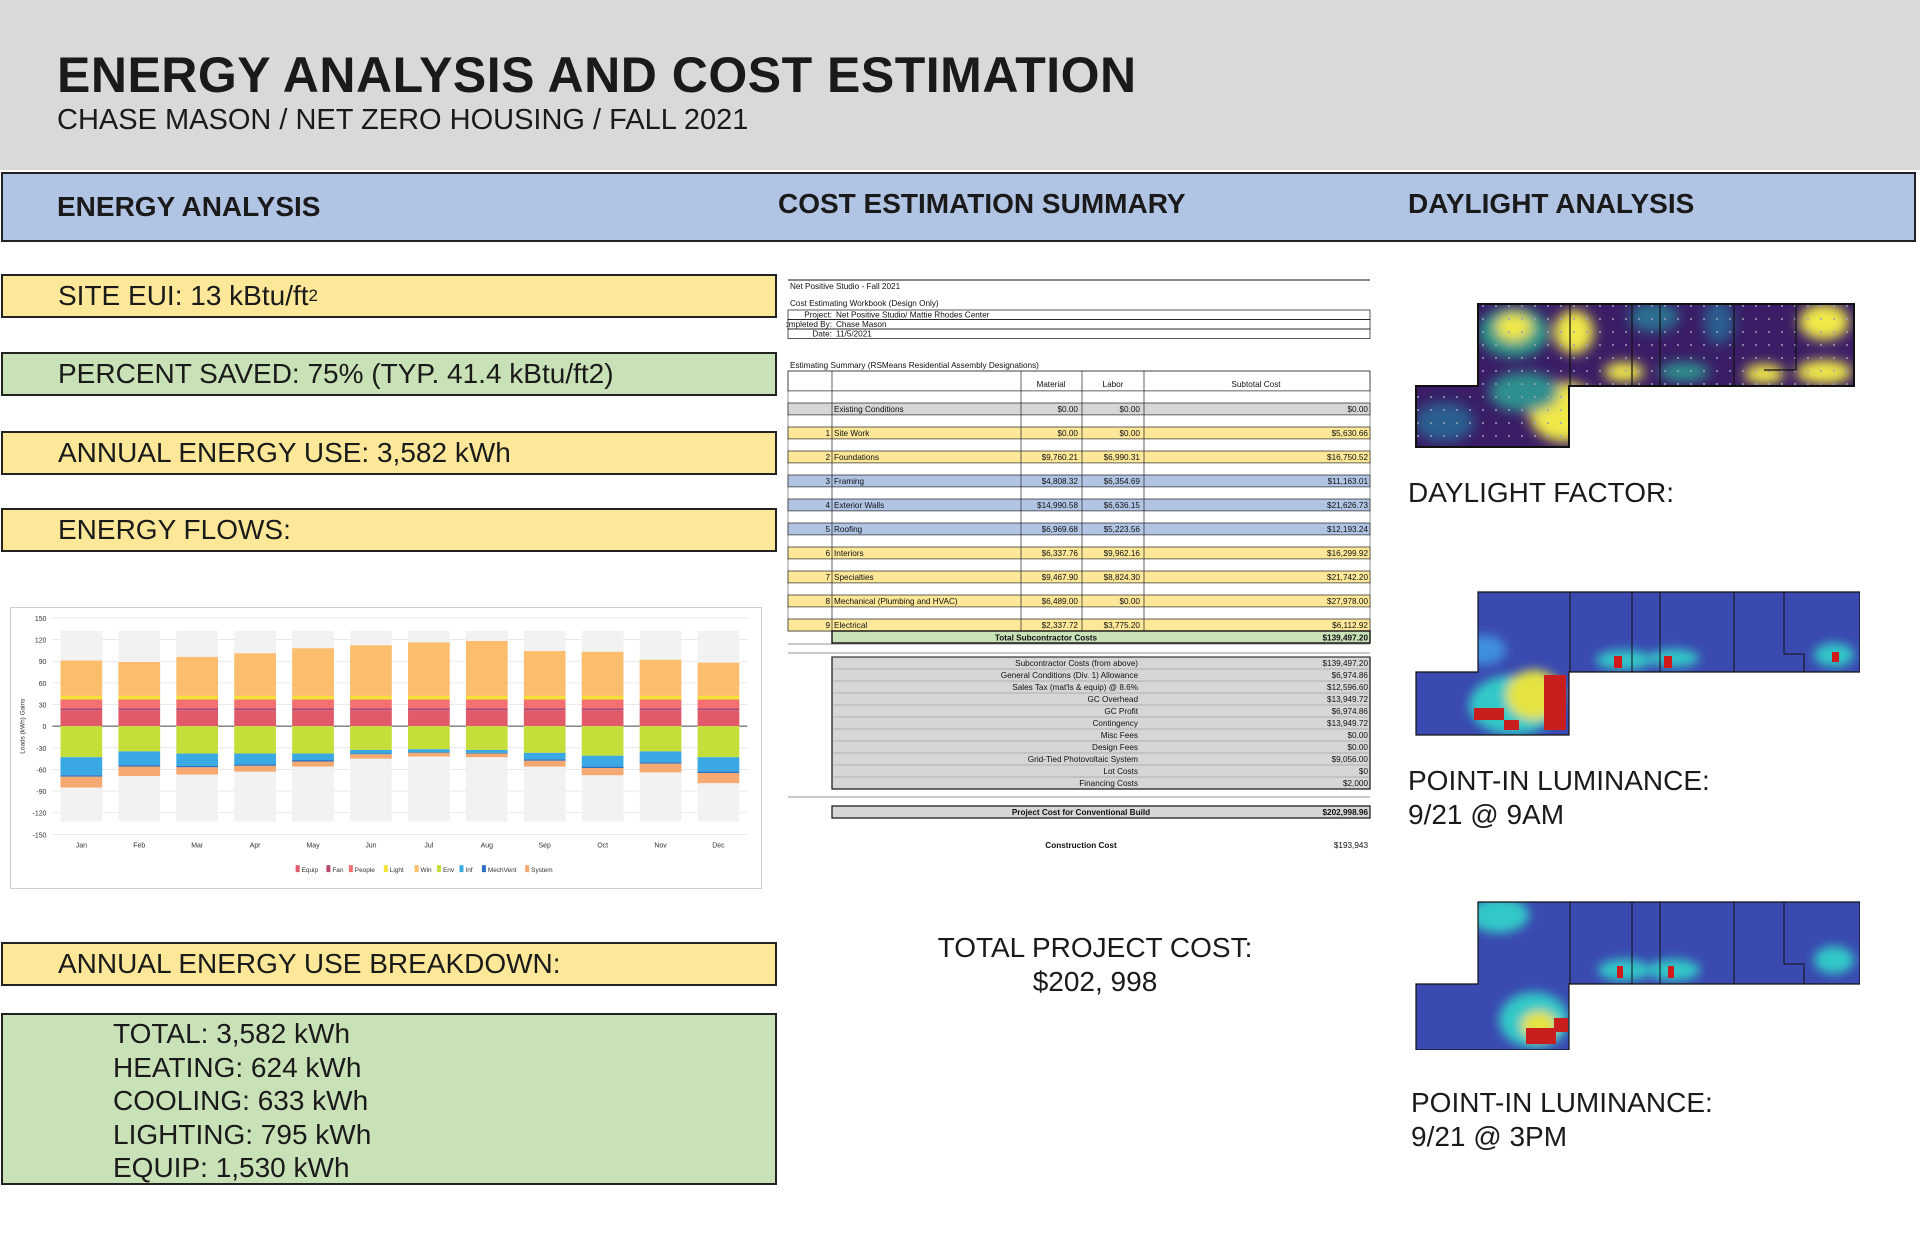 The width and height of the screenshot is (1920, 1242). Describe the element at coordinates (1122, 505) in the screenshot. I see `cost-row-labor: $6,636.15` at that location.